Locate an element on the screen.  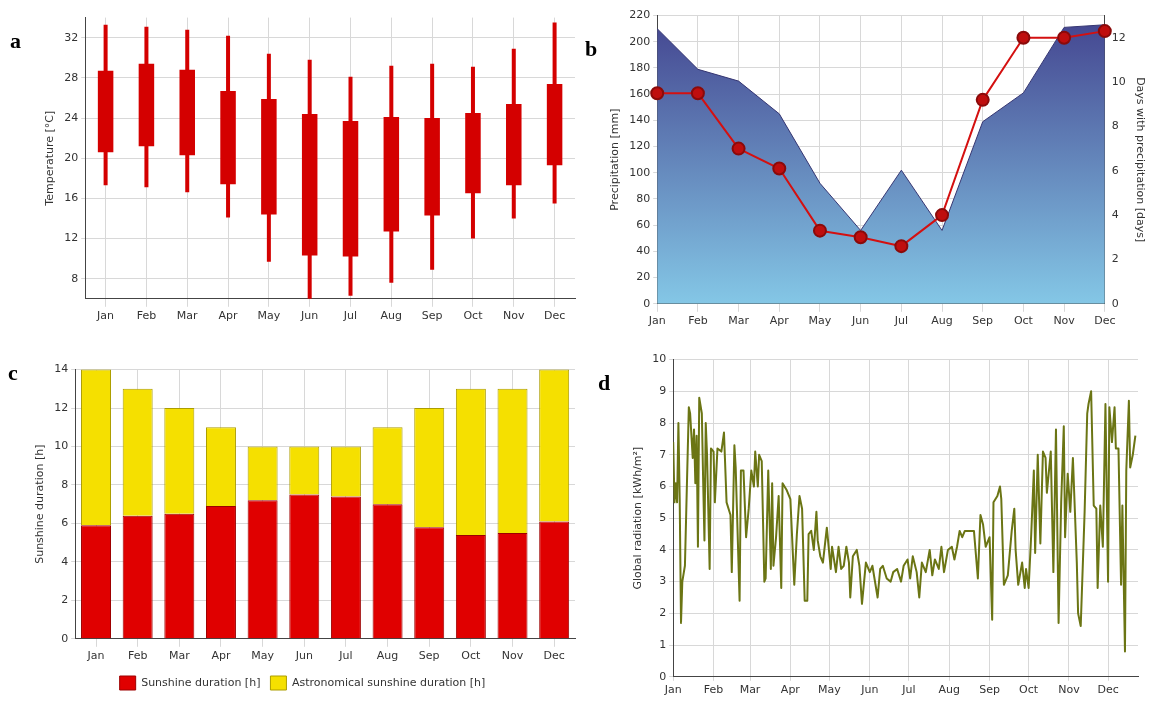
y2-tick-label: 0 is located at coordinates (1115, 303).